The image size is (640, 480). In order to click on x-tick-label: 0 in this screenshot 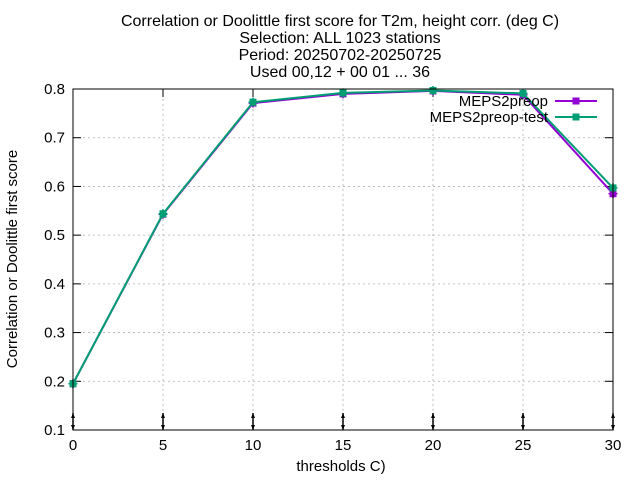, I will do `click(73, 445)`.